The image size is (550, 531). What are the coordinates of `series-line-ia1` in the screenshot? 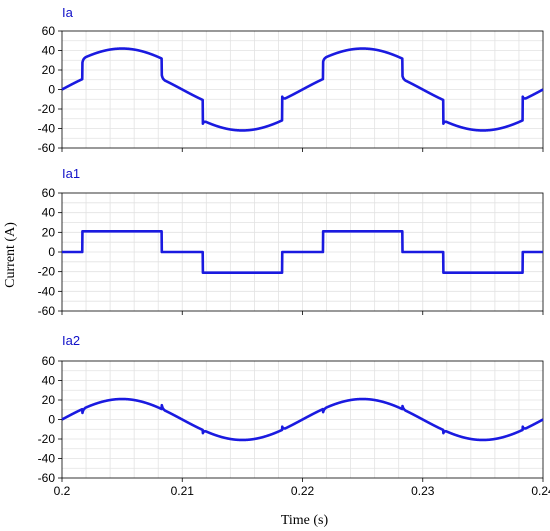 It's located at (302, 252).